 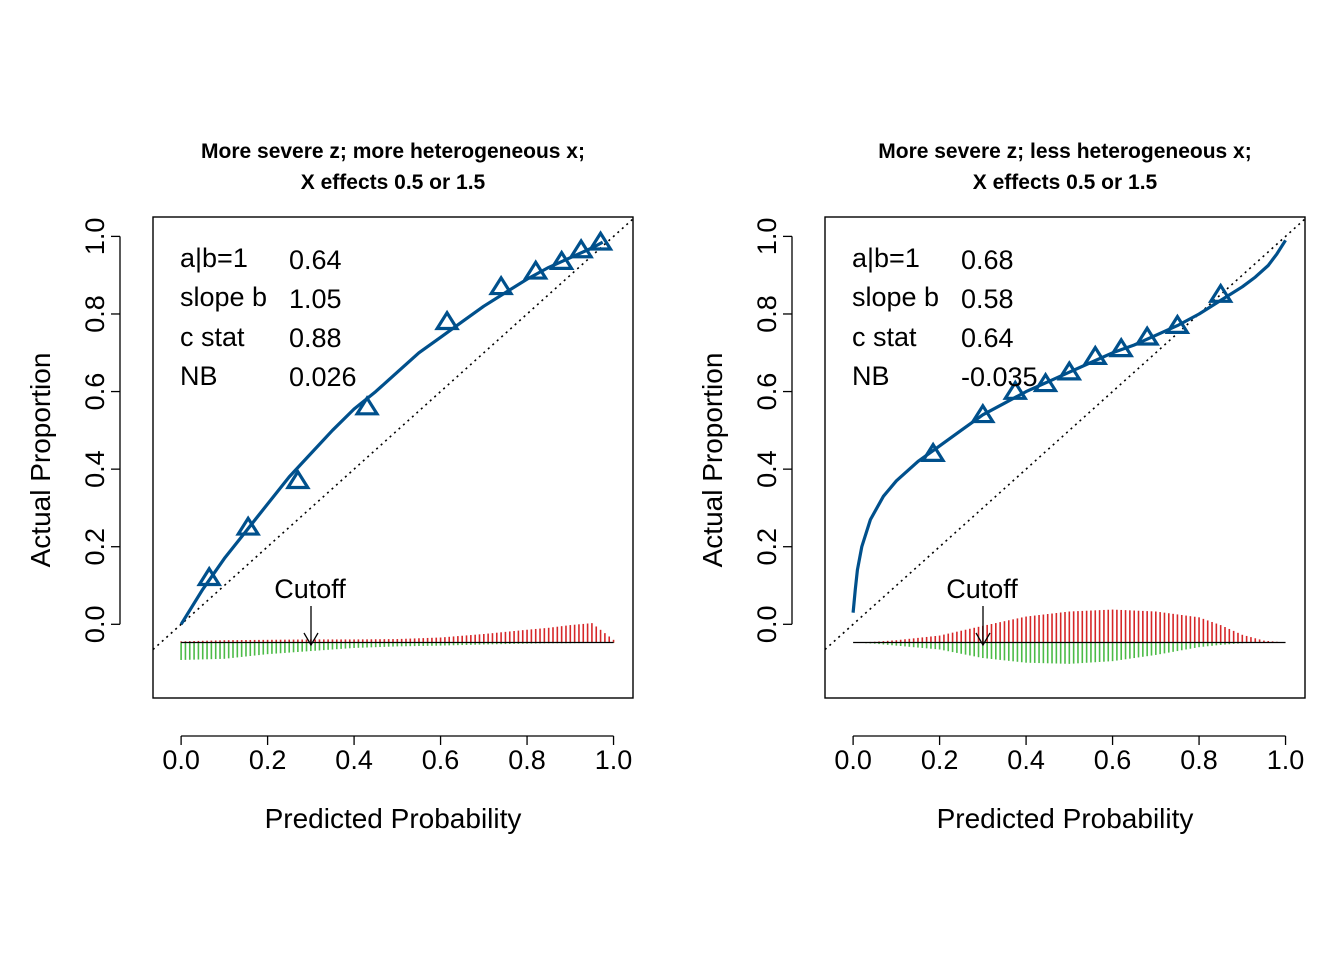 What do you see at coordinates (323, 377) in the screenshot?
I see `stat-value-nb: 0.026` at bounding box center [323, 377].